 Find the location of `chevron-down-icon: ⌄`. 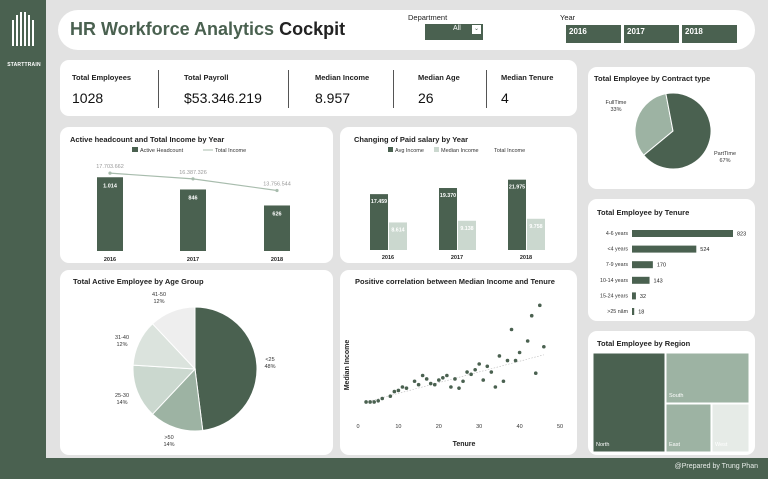

chevron-down-icon: ⌄ is located at coordinates (476, 29).